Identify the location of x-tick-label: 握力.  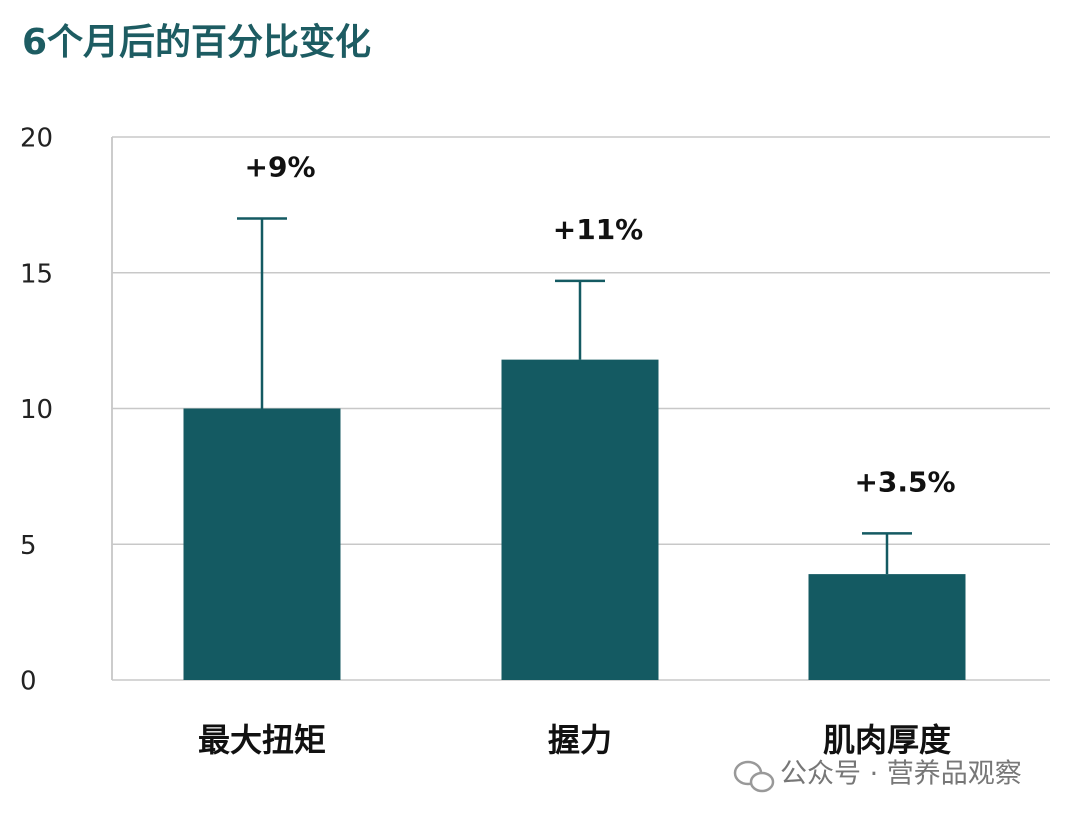
(580, 740).